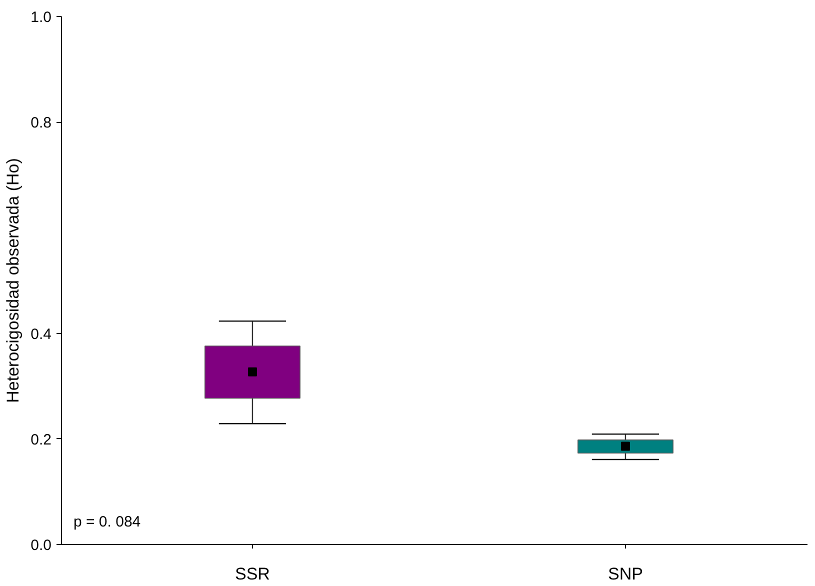  I want to click on annotation: p = 0. 084, so click(107, 522).